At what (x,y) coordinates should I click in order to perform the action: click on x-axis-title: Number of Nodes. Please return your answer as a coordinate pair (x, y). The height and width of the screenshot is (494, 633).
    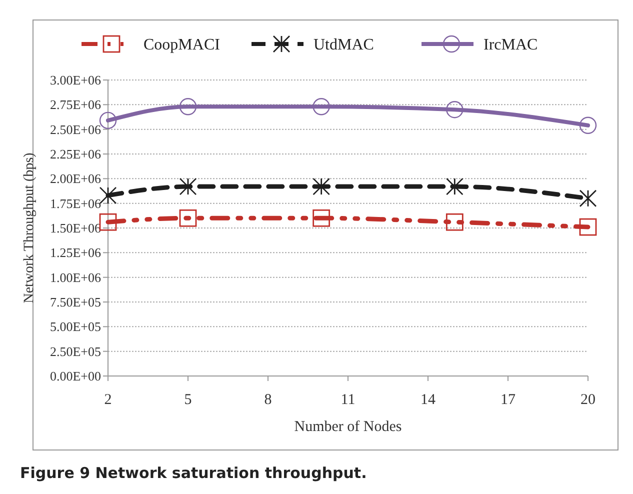
    Looking at the image, I should click on (348, 427).